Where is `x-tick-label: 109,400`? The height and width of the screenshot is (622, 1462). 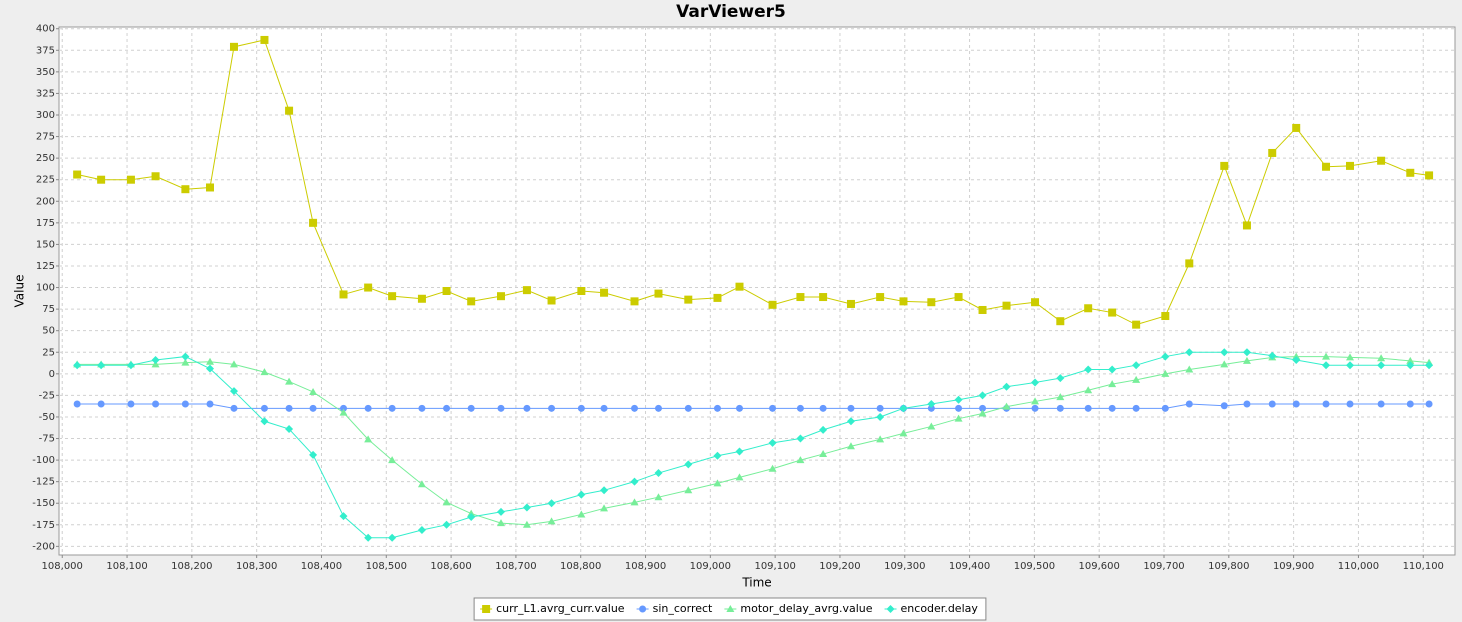 x-tick-label: 109,400 is located at coordinates (969, 566).